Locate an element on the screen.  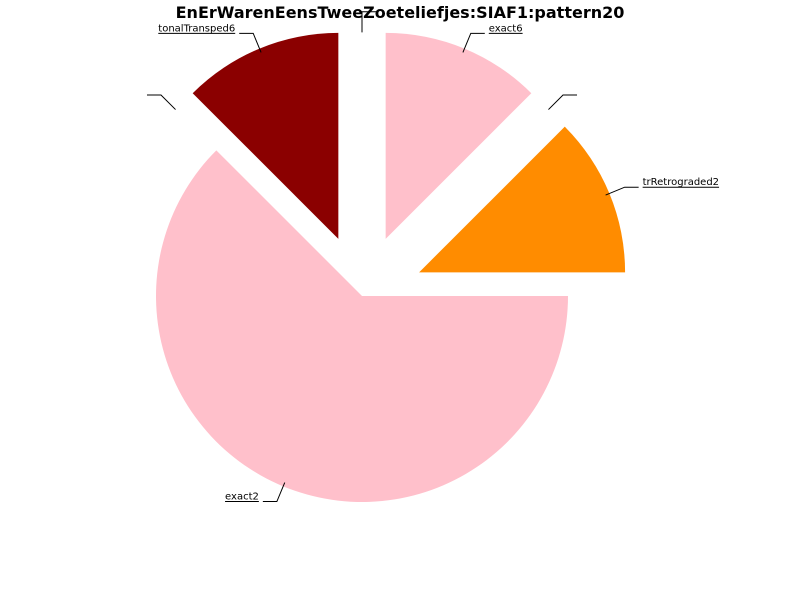
slice-label-exact2: exact2 is located at coordinates (242, 497).